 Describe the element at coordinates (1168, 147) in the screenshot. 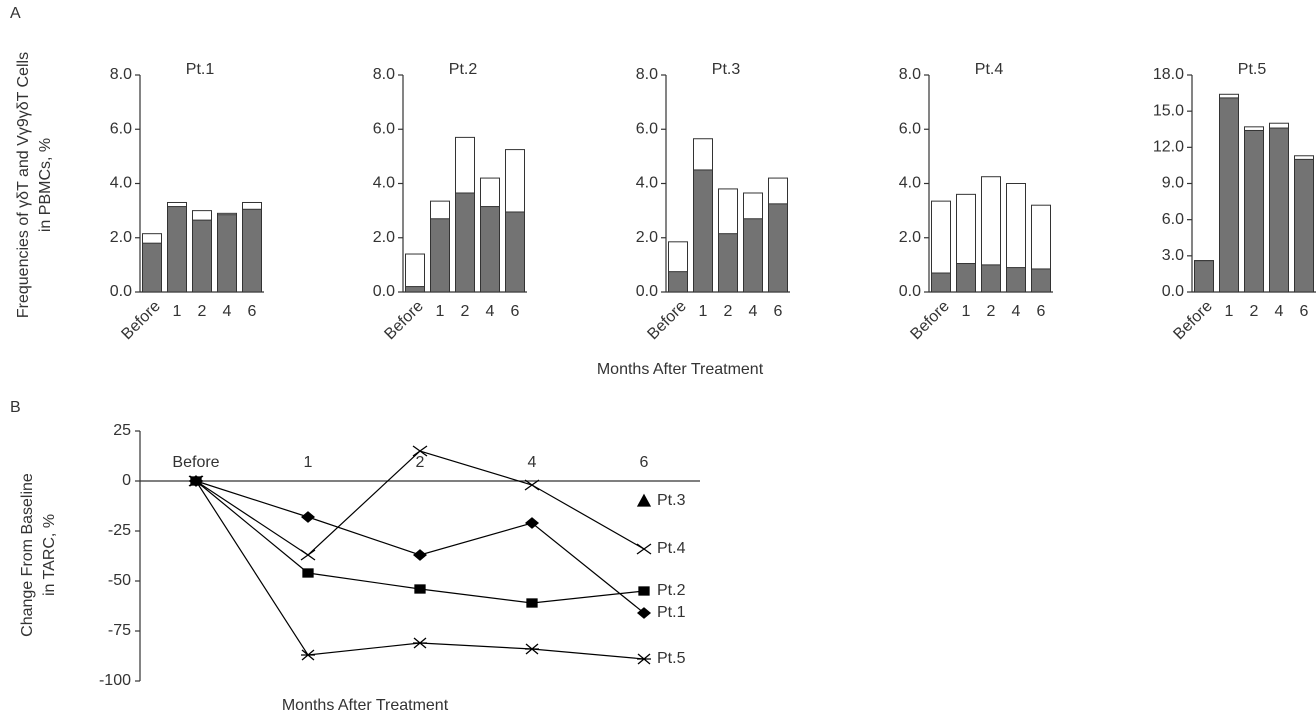

I see `y-tick-label: 12.0` at that location.